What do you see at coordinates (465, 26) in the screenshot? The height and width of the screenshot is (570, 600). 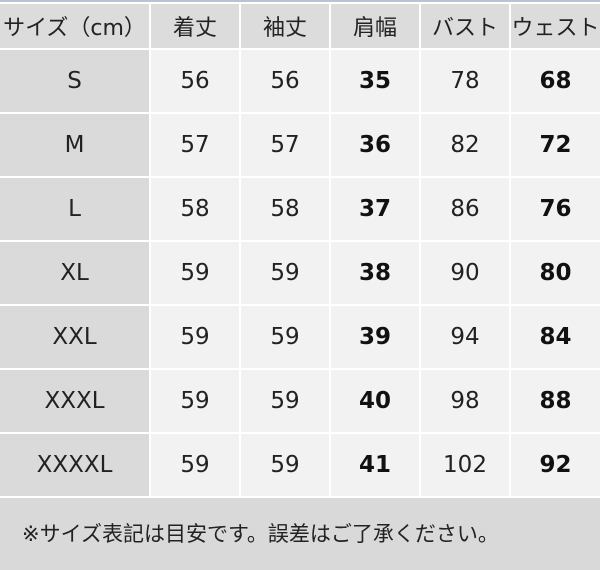 I see `column-header: バスト` at bounding box center [465, 26].